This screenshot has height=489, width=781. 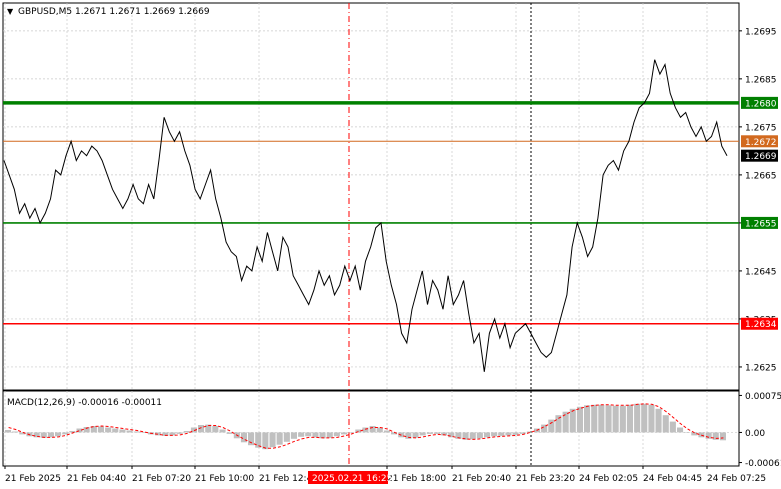 What do you see at coordinates (224, 479) in the screenshot?
I see `time-tick-label: 21 Feb 10:00` at bounding box center [224, 479].